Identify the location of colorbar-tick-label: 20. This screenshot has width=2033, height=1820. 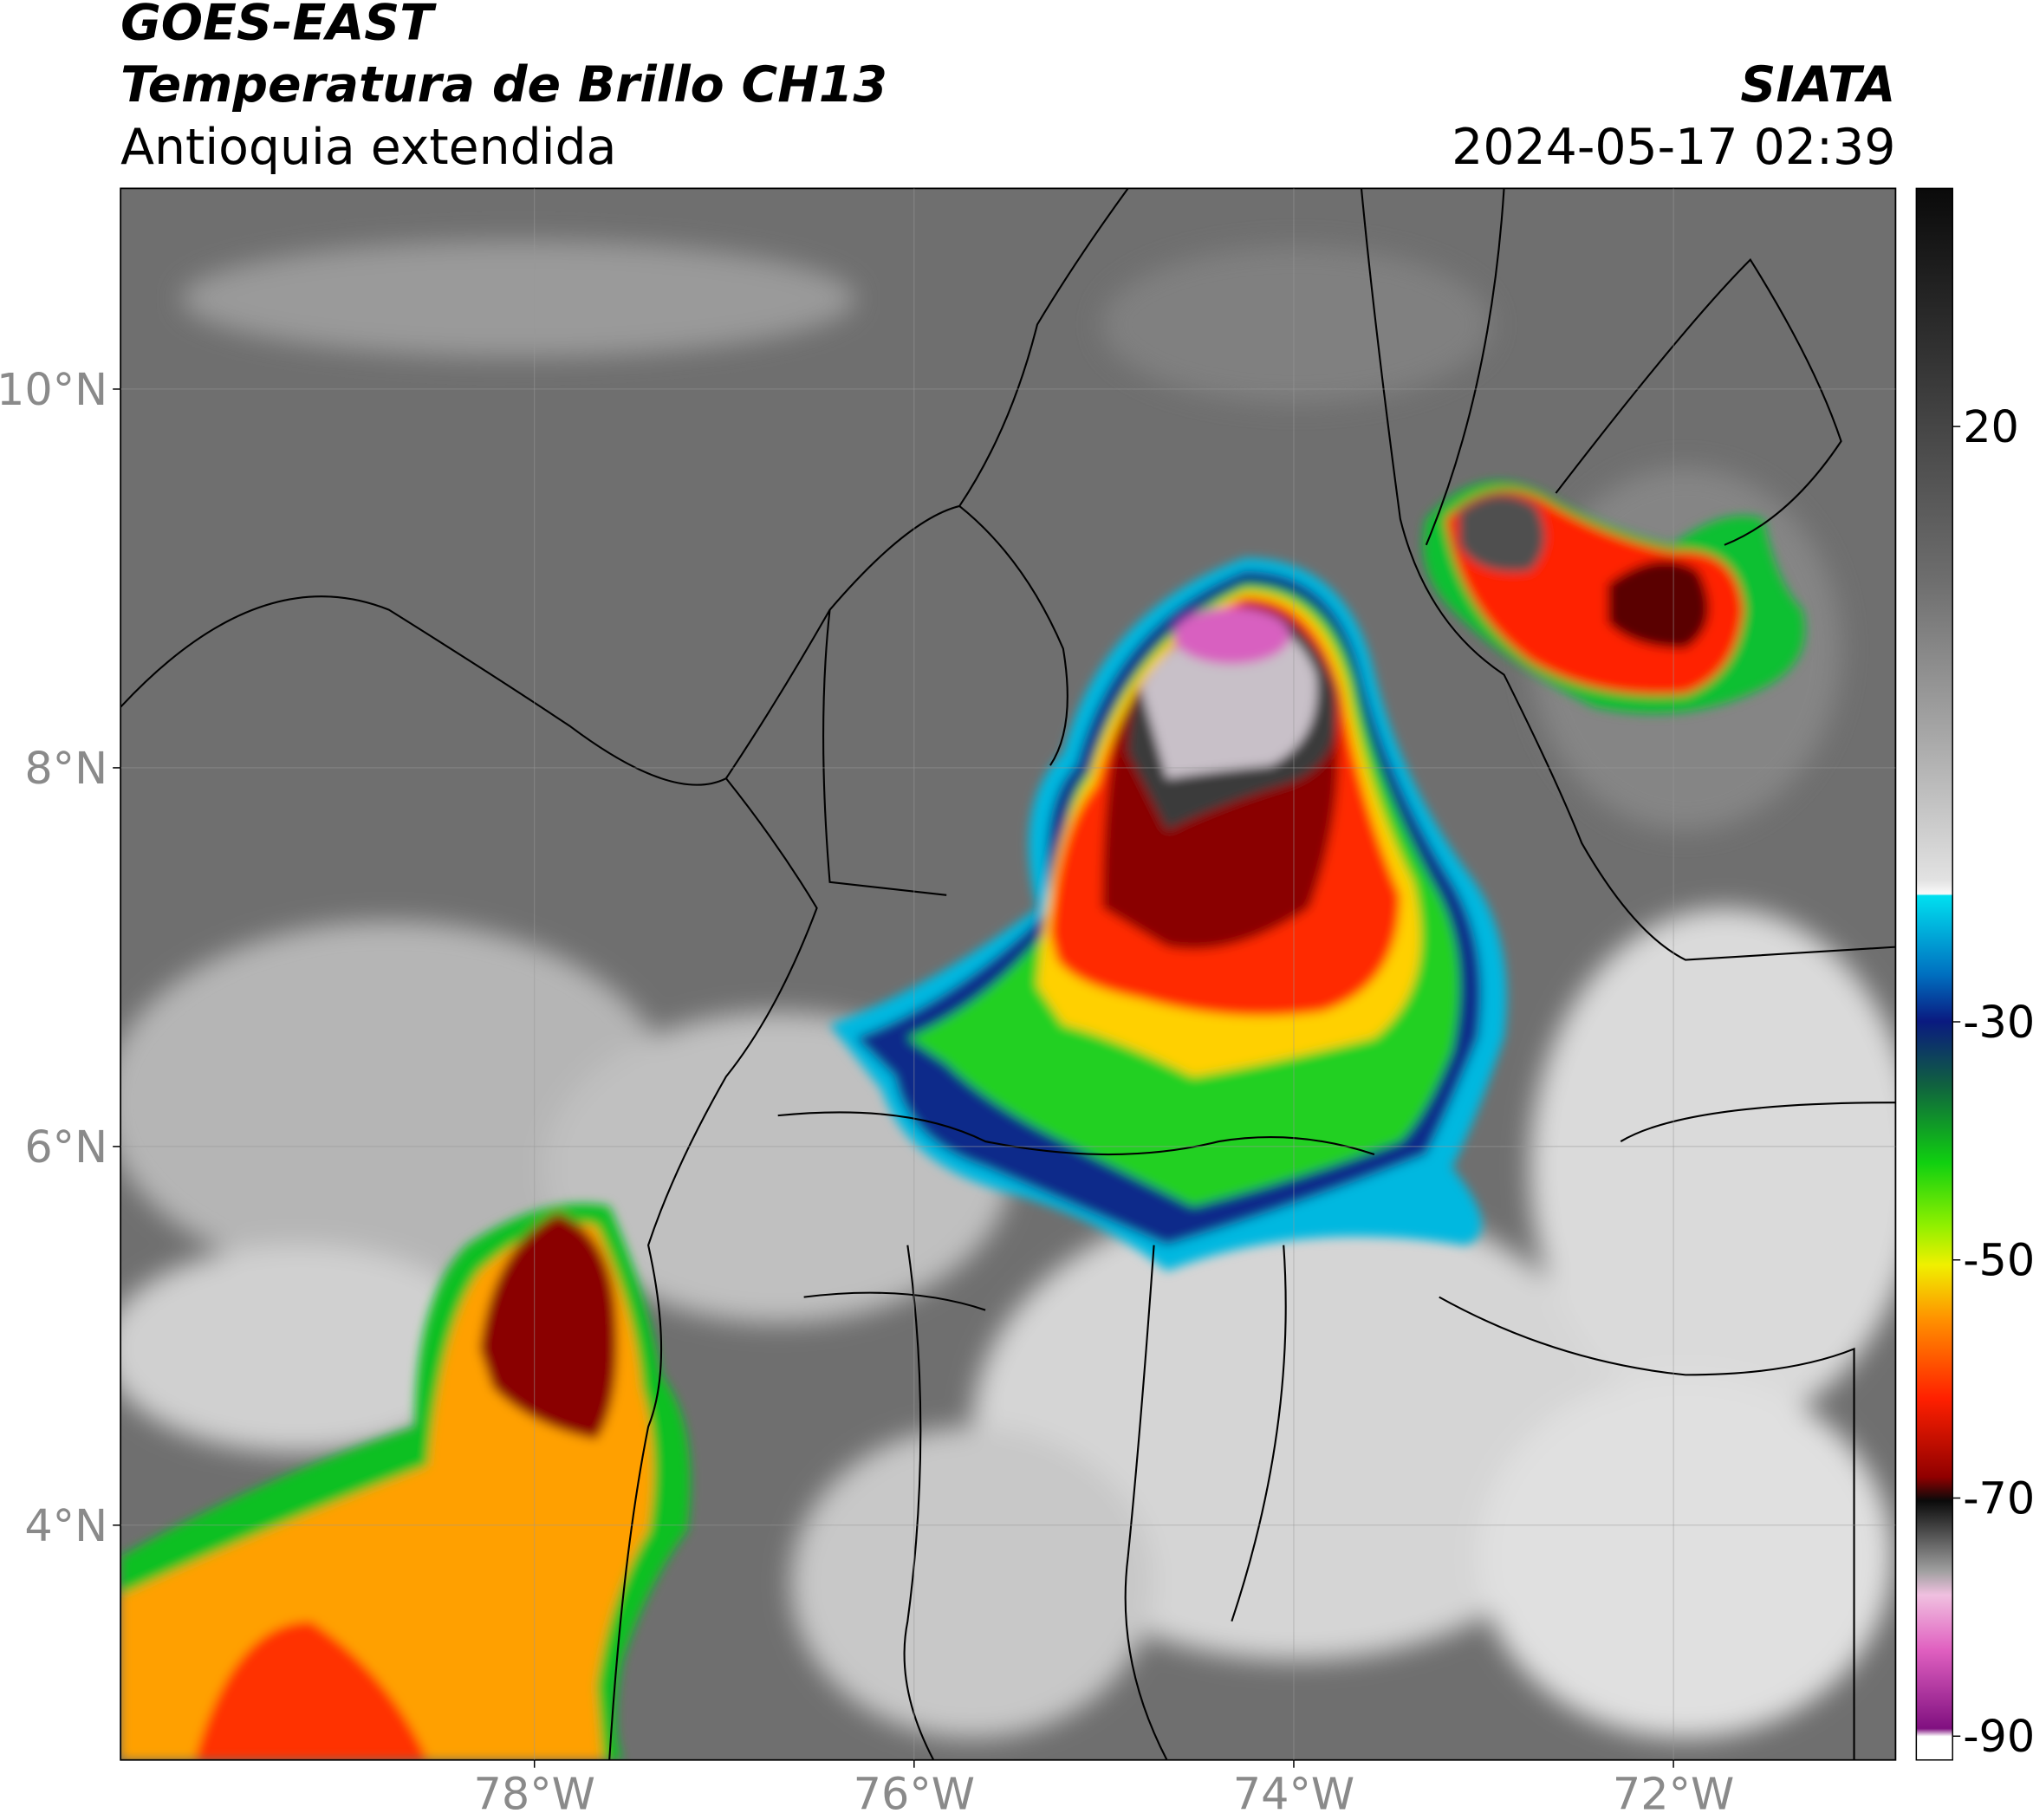
(1991, 426).